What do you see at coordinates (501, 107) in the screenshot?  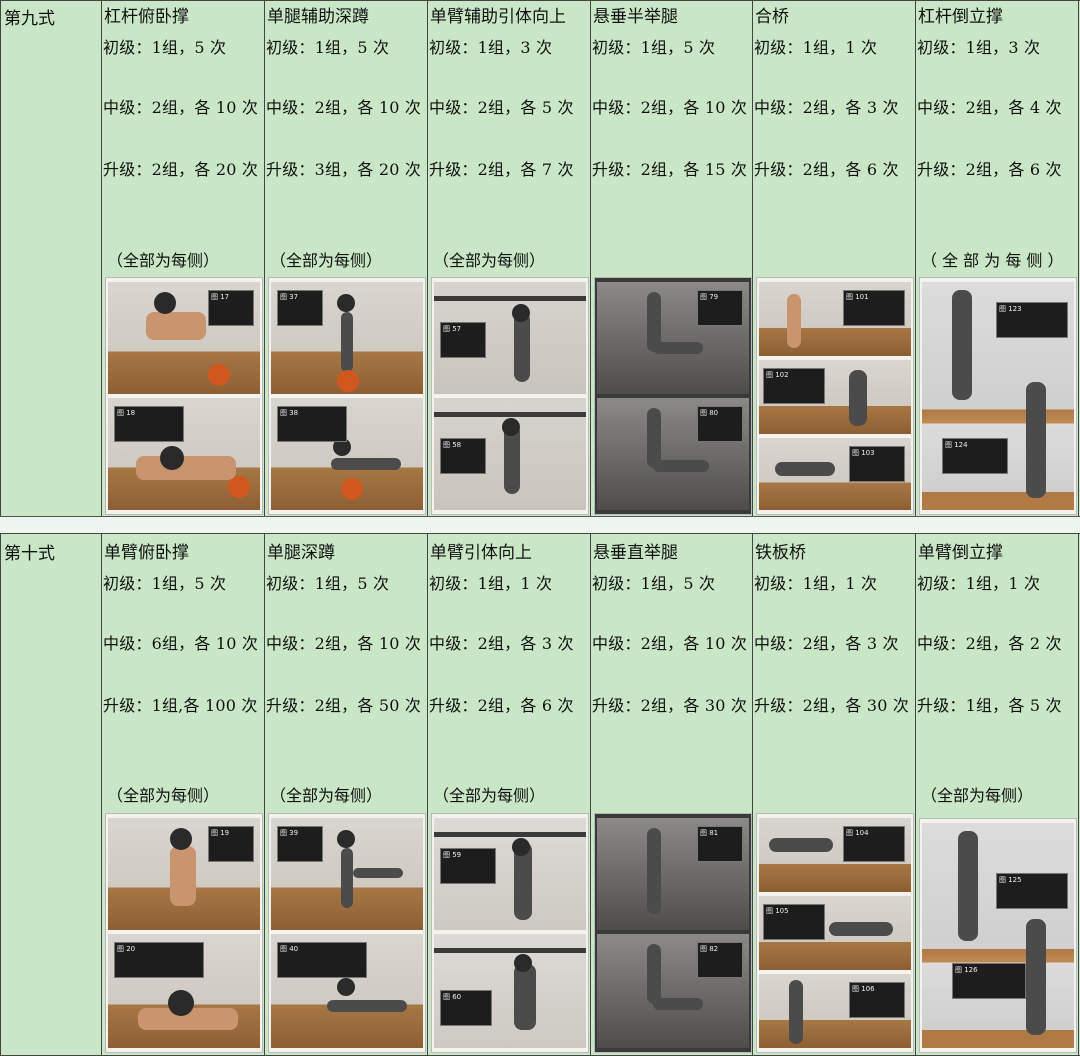 I see `intermediate-level: 中级：2组，各 5 次` at bounding box center [501, 107].